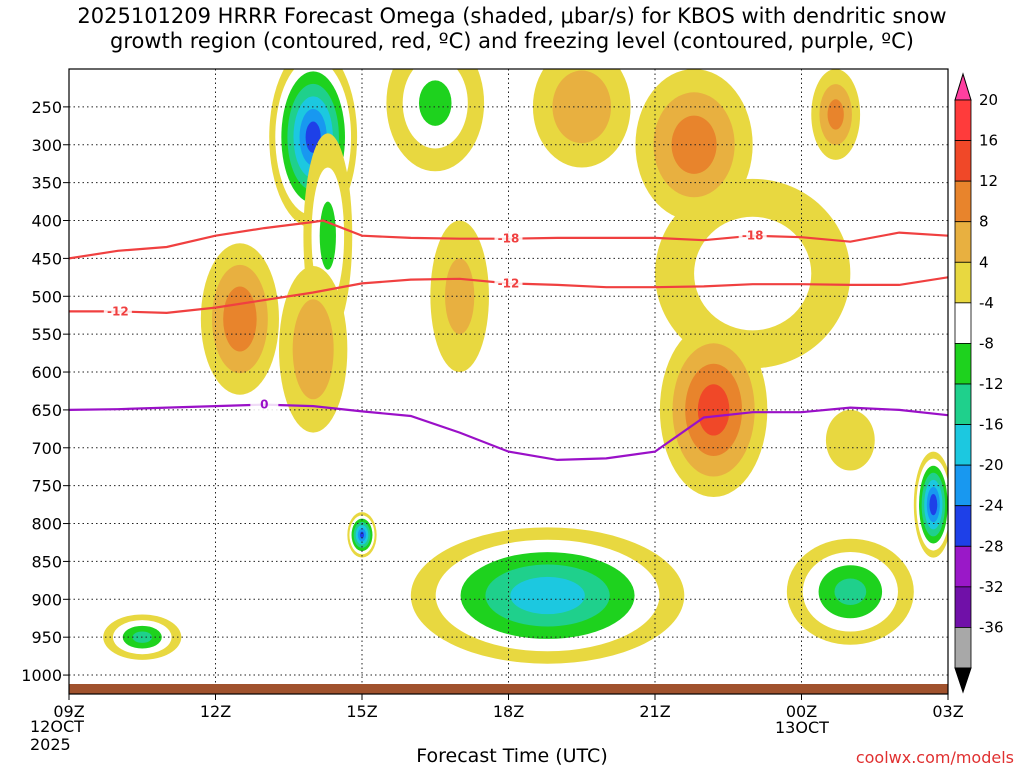 The width and height of the screenshot is (1024, 768). What do you see at coordinates (988, 100) in the screenshot?
I see `colorbar-label: 20` at bounding box center [988, 100].